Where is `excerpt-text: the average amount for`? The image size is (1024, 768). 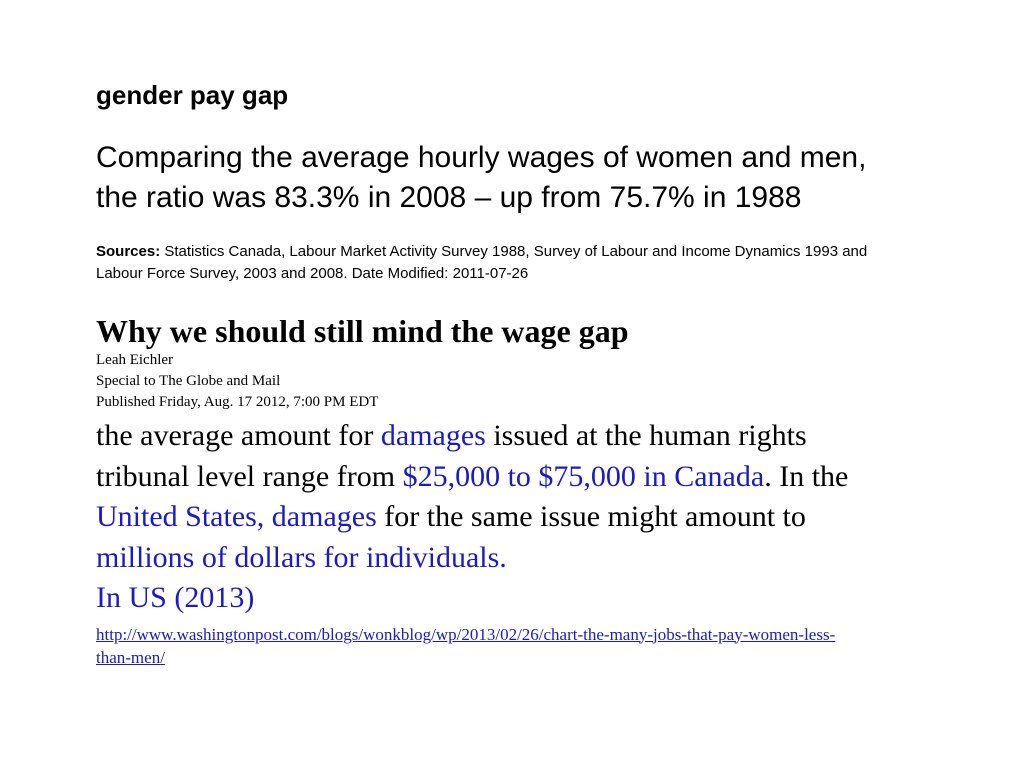
excerpt-text: the average amount for is located at coordinates (238, 435).